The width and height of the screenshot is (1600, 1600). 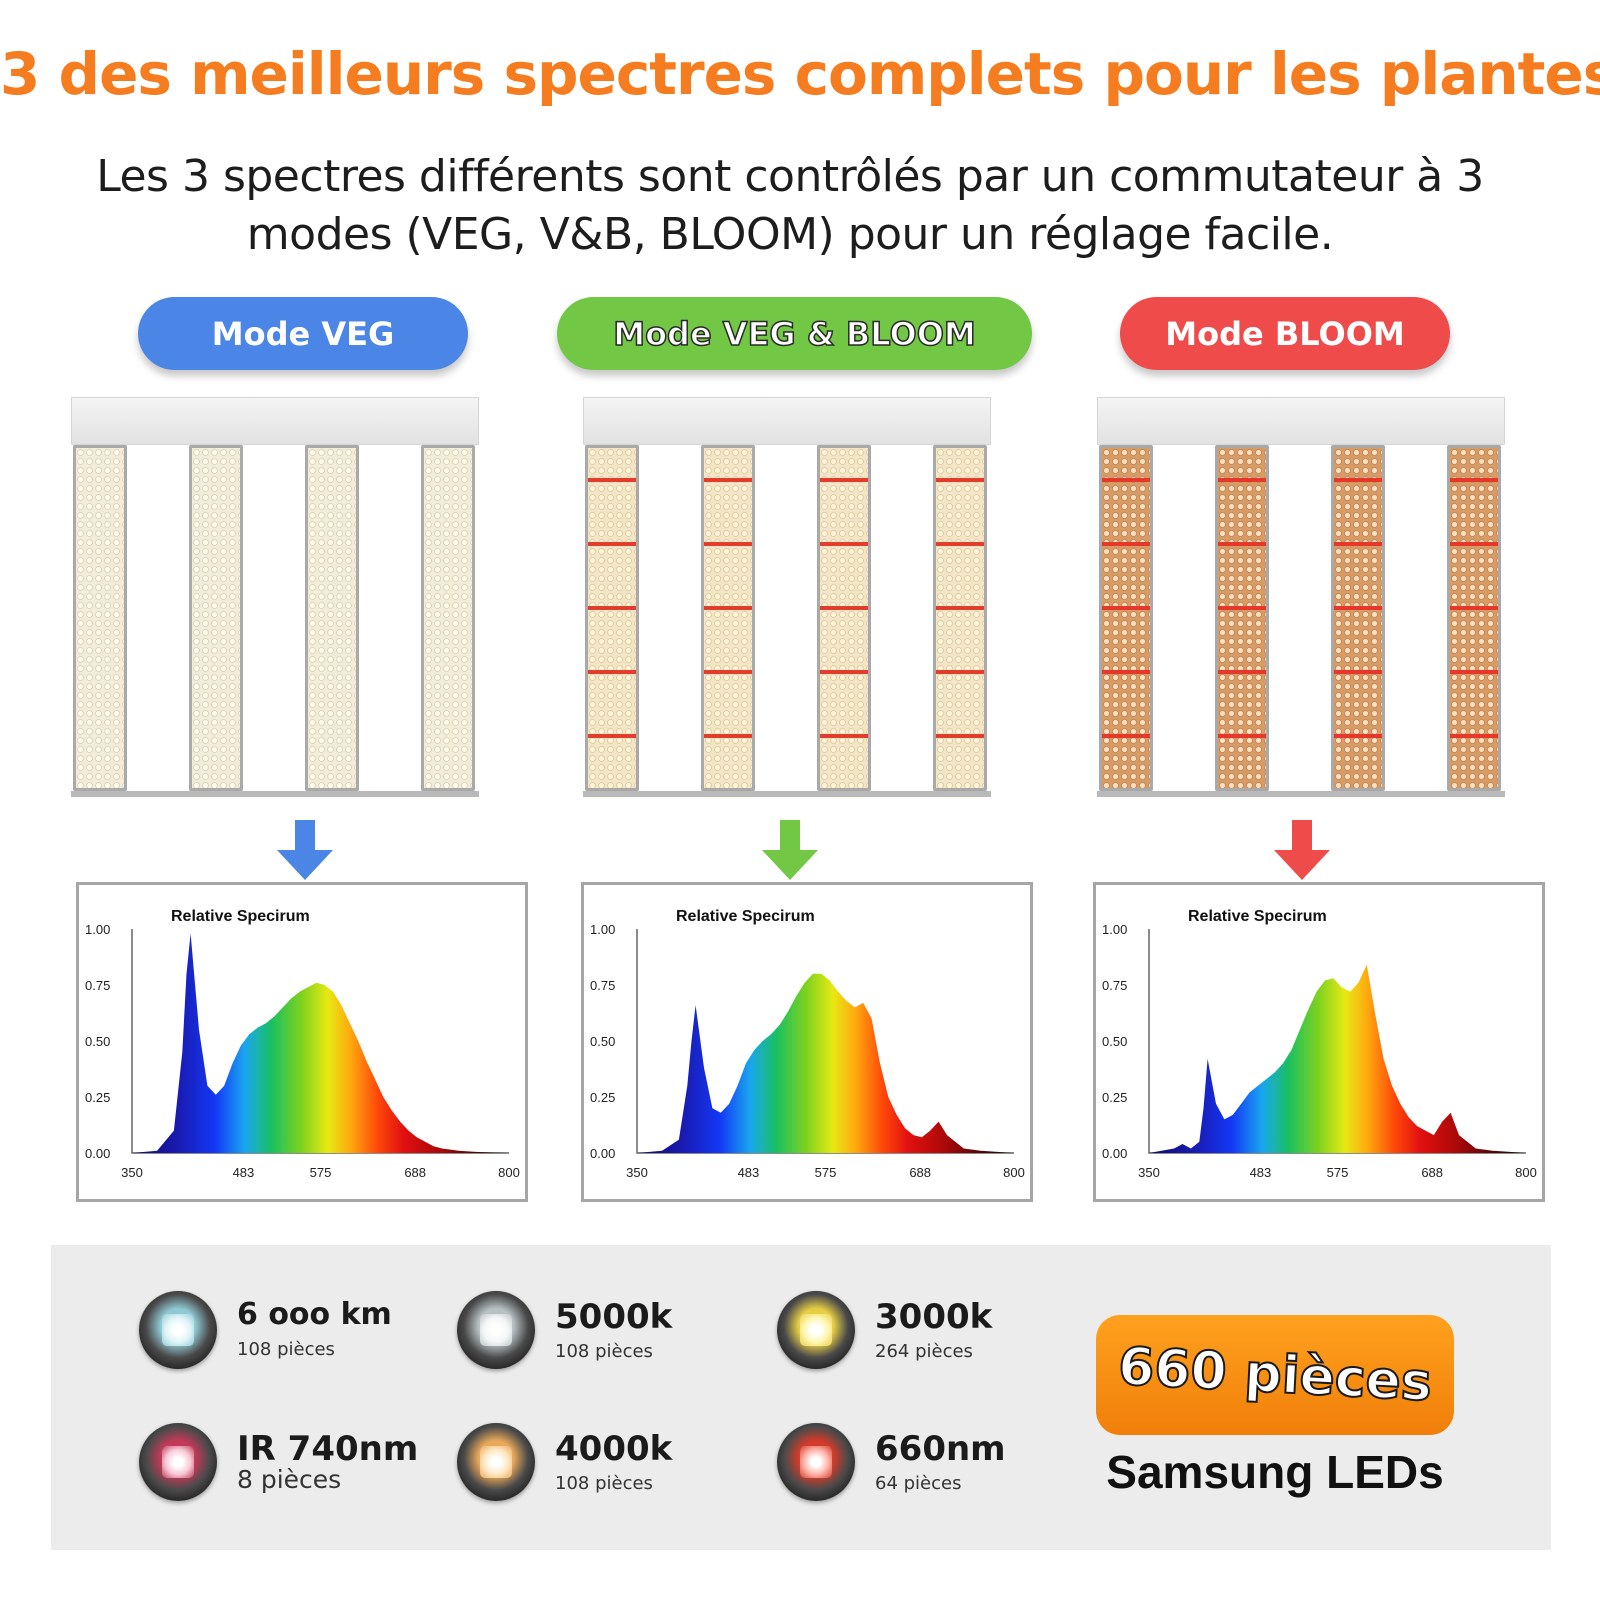 I want to click on led-count: 8 pièces, so click(x=289, y=1479).